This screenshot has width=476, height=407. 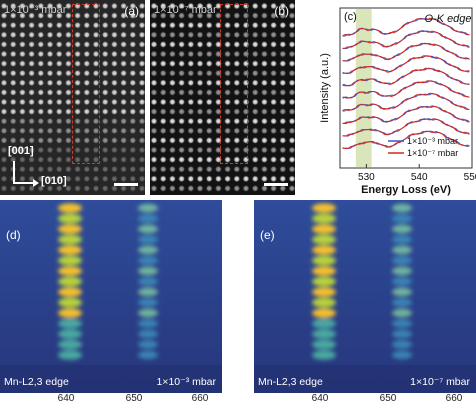 What do you see at coordinates (36, 382) in the screenshot?
I see `panel-d-edge-label: Mn-L2,3 edge` at bounding box center [36, 382].